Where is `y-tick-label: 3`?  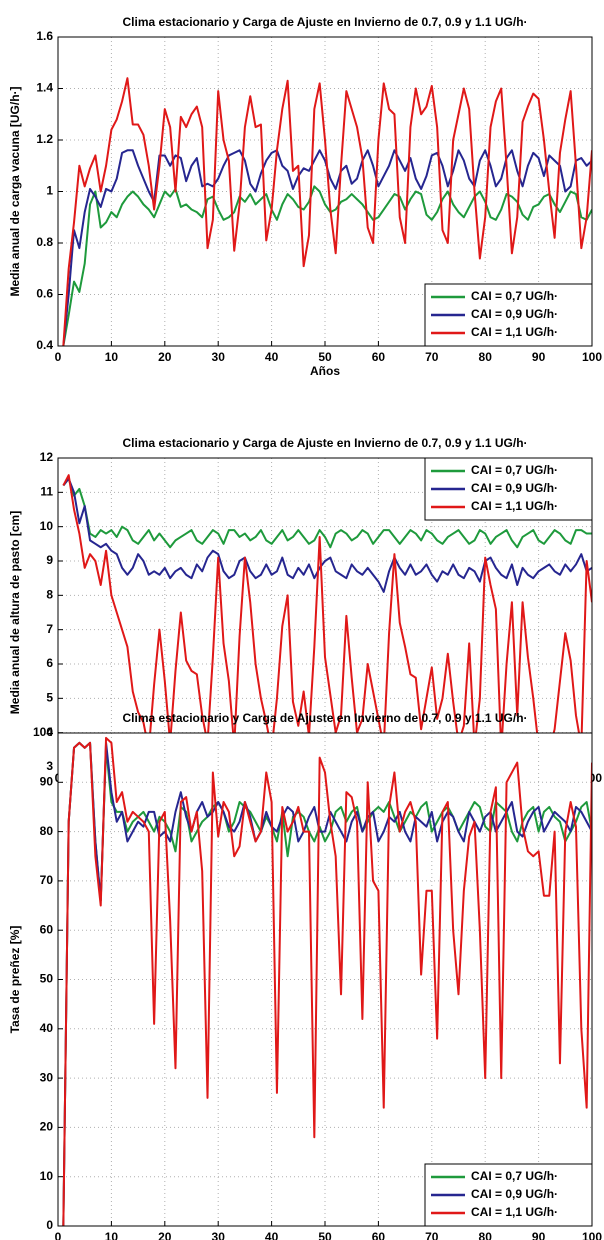 y-tick-label: 3 is located at coordinates (49, 766).